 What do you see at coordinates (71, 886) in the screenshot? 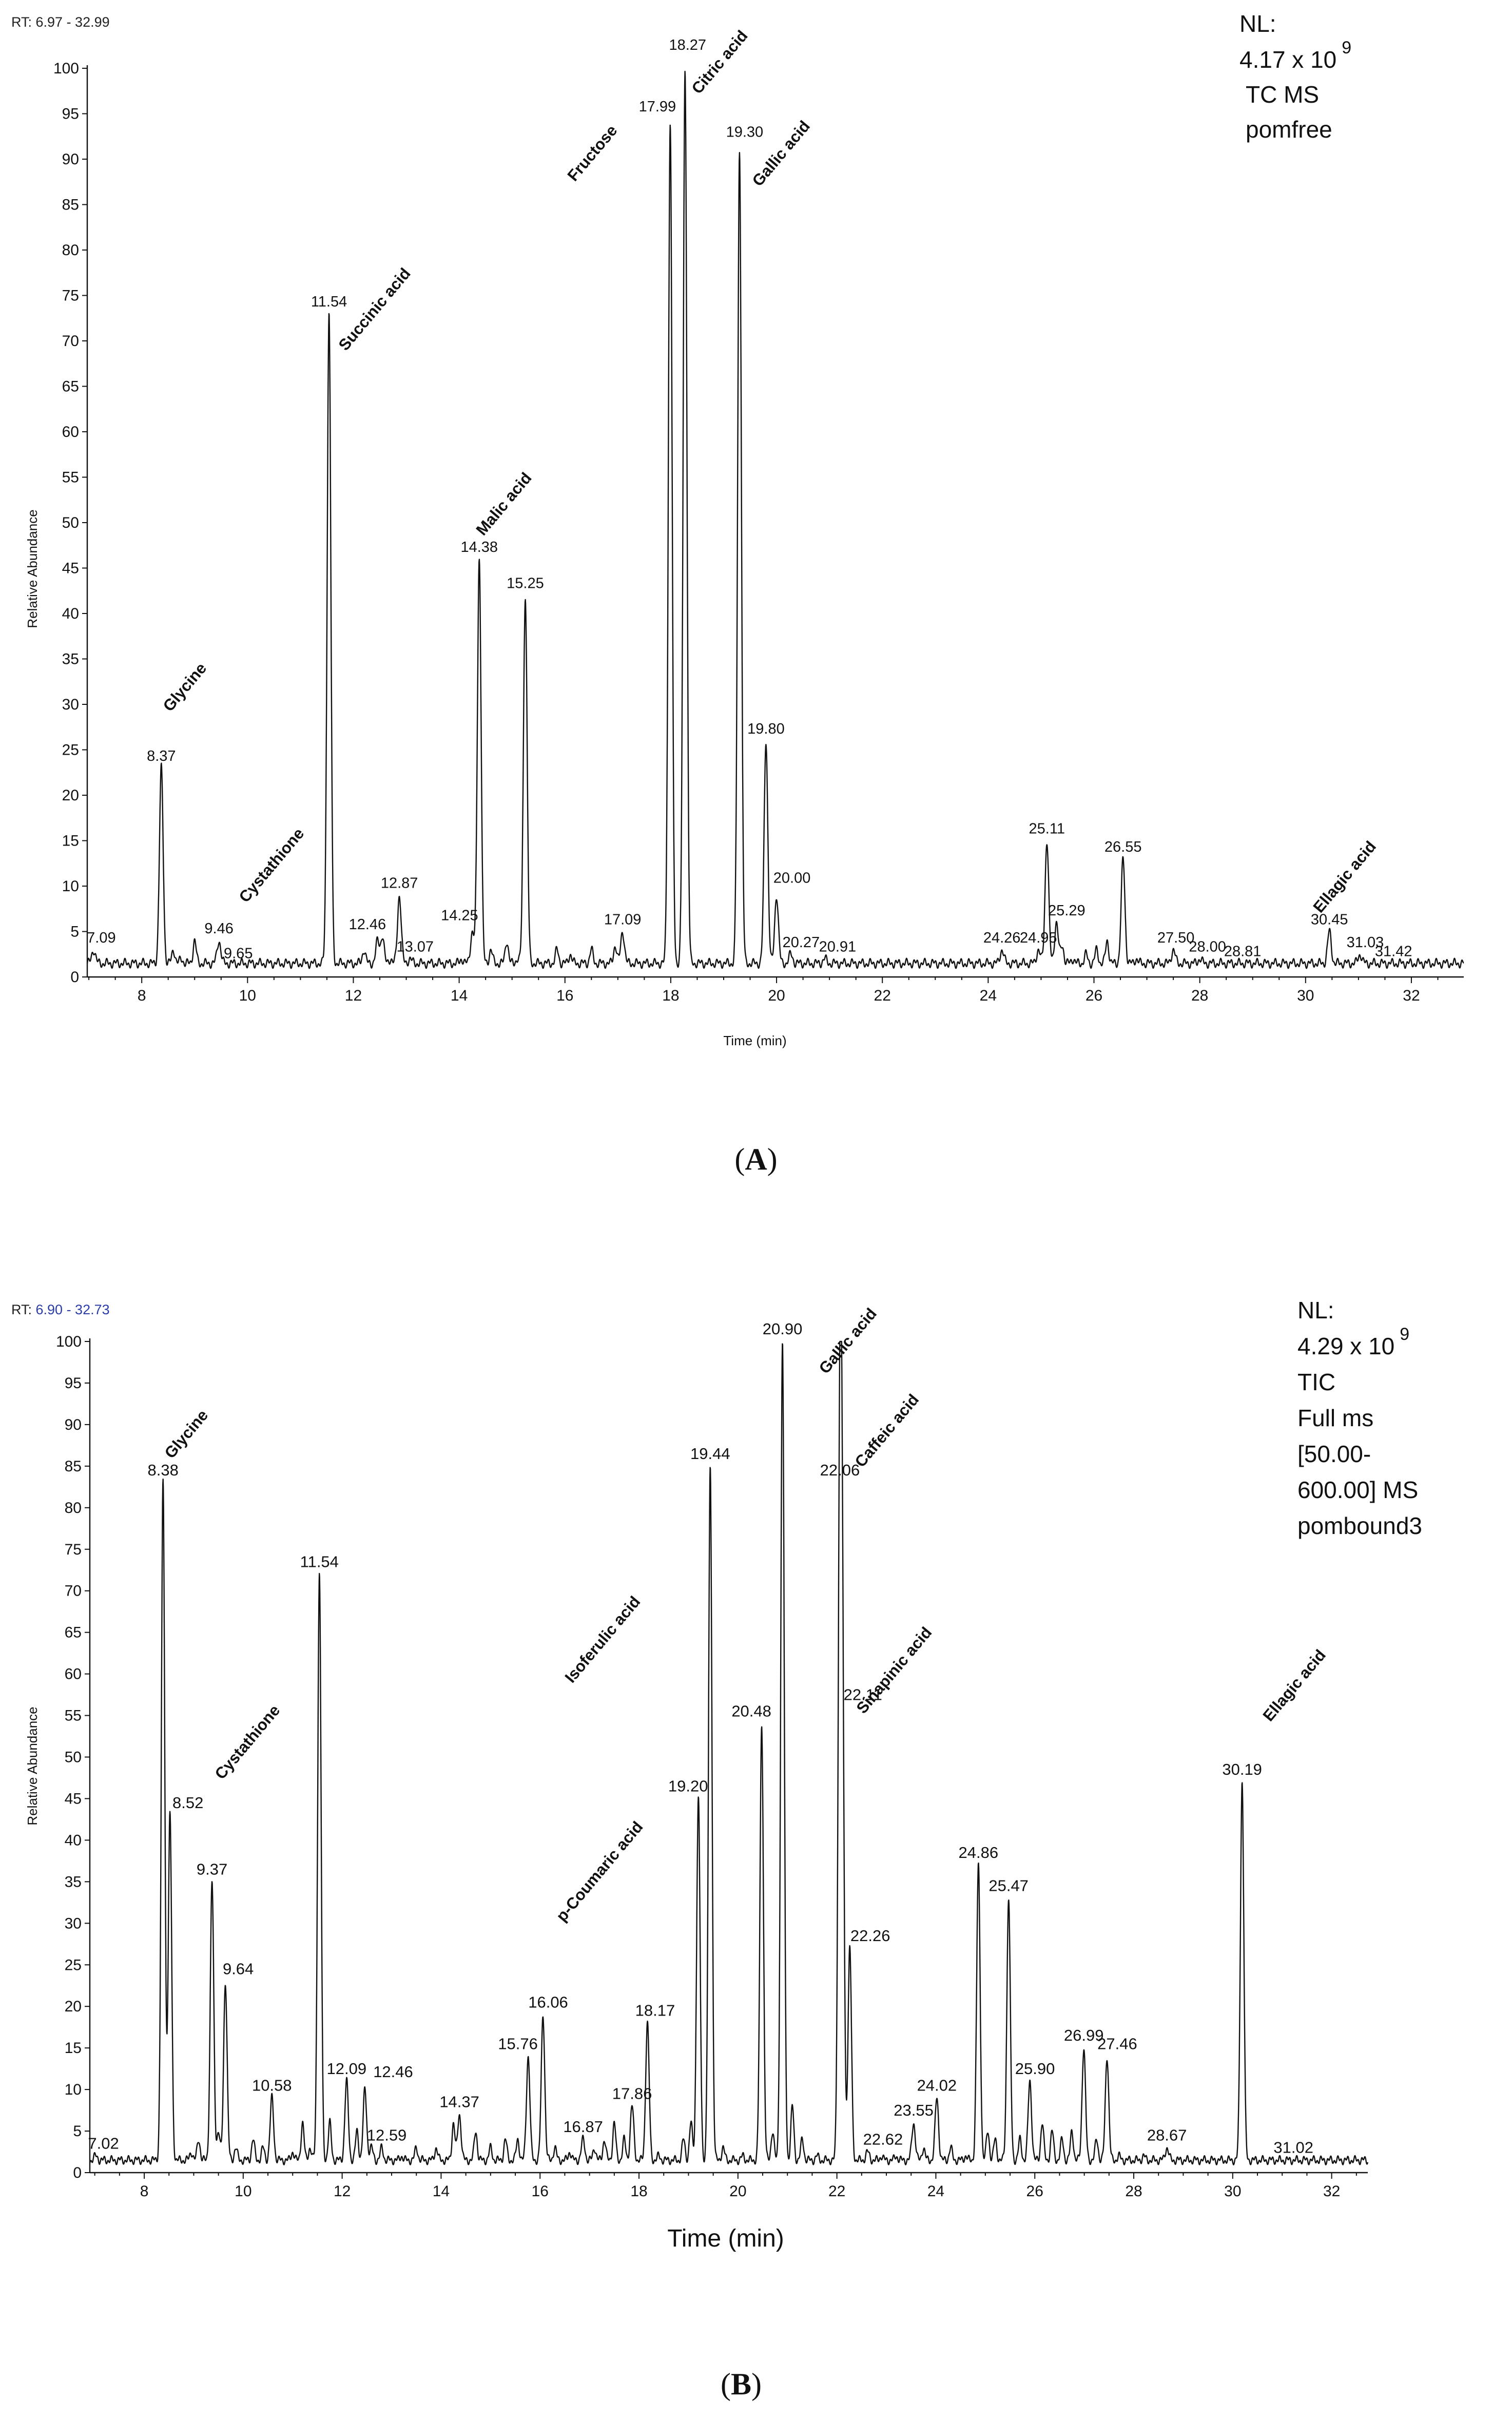
I see `panel-a-y-tick-label: 10` at bounding box center [71, 886].